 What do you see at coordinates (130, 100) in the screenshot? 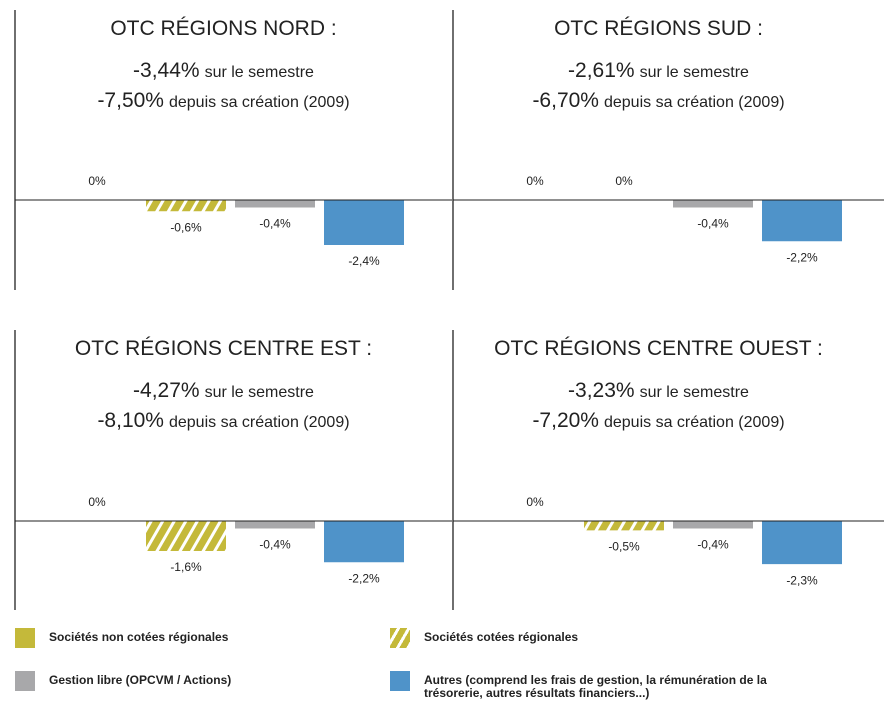
I see `stat-value: -7,50%` at bounding box center [130, 100].